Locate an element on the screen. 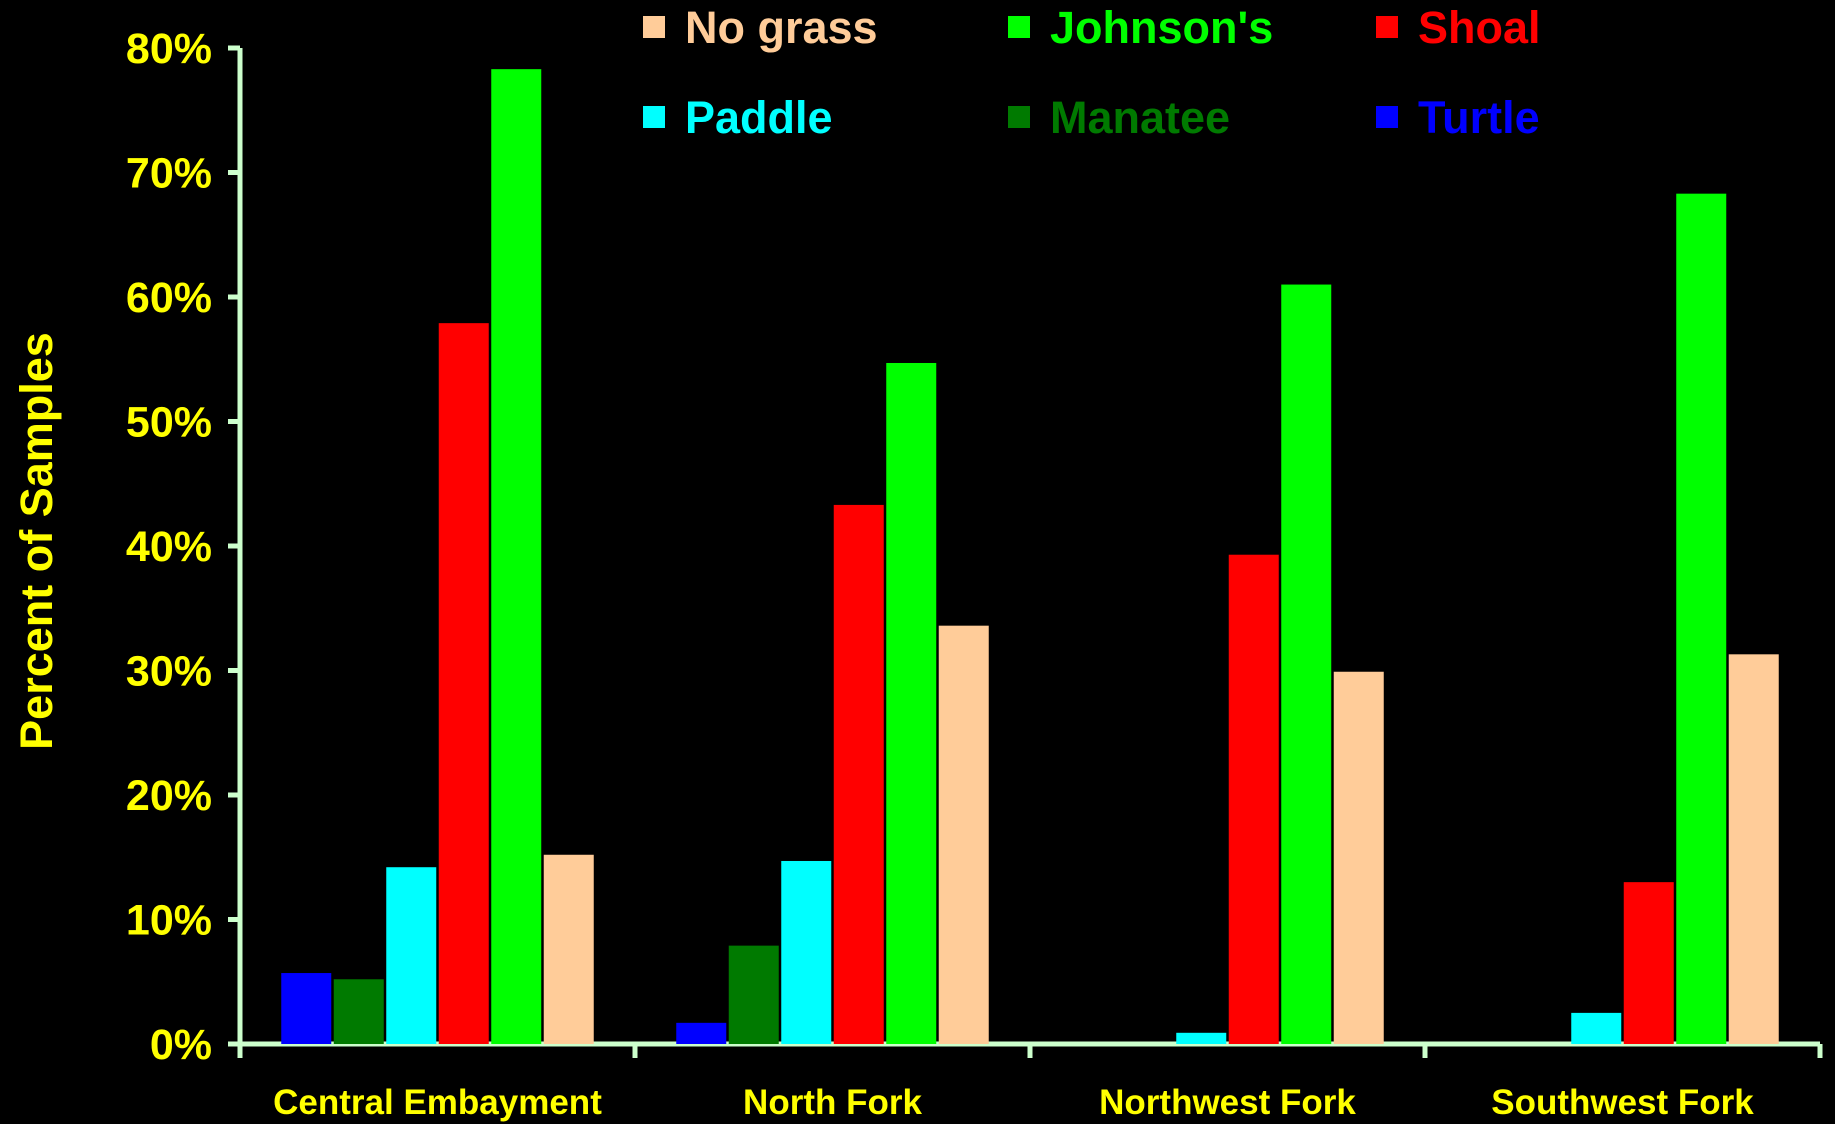  bar-shoal-central-embayment is located at coordinates (463, 683).